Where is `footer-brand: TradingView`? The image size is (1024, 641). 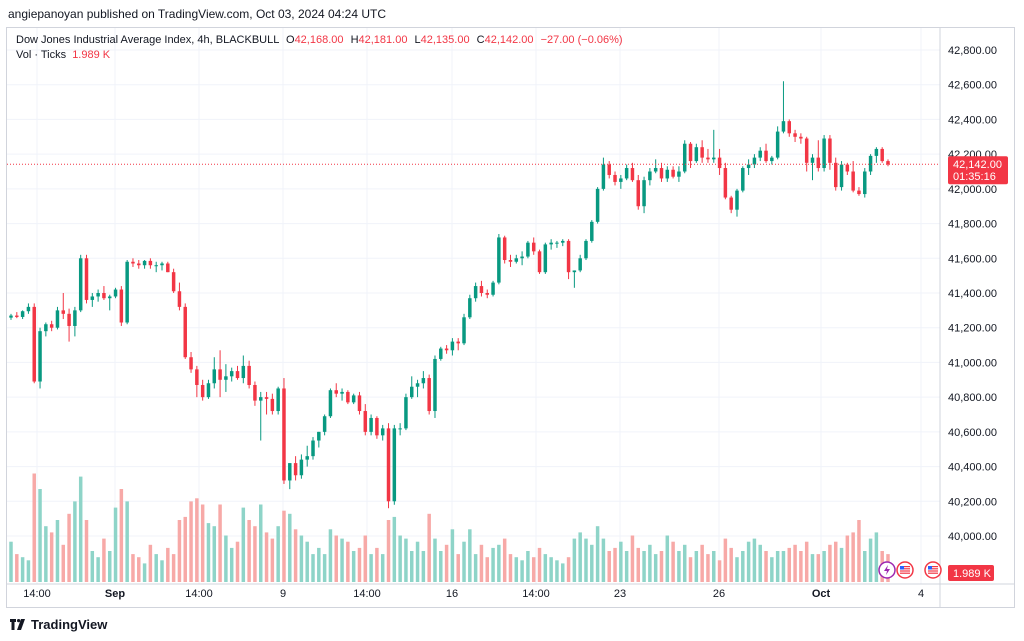
footer-brand: TradingView is located at coordinates (58, 624).